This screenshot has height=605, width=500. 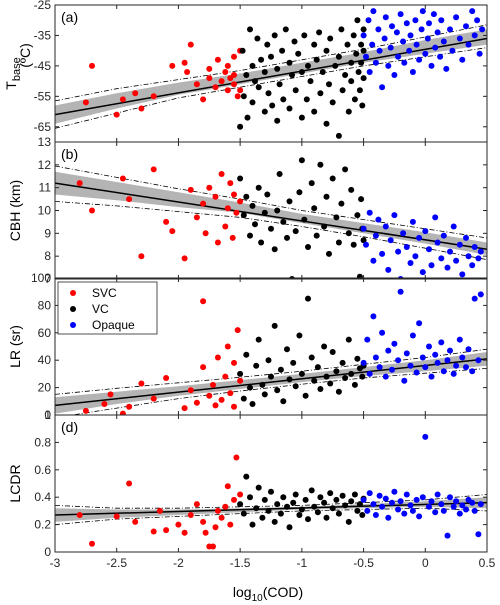 I want to click on series-vc, so click(x=302, y=218).